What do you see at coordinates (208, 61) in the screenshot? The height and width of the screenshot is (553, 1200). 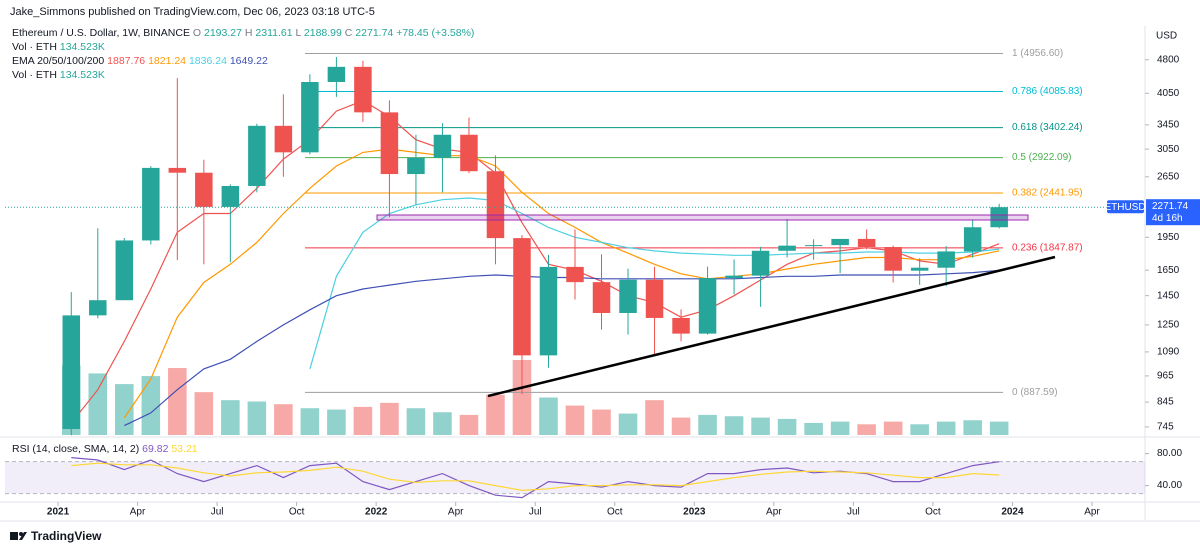 I see `indicator-value: 1836.24` at bounding box center [208, 61].